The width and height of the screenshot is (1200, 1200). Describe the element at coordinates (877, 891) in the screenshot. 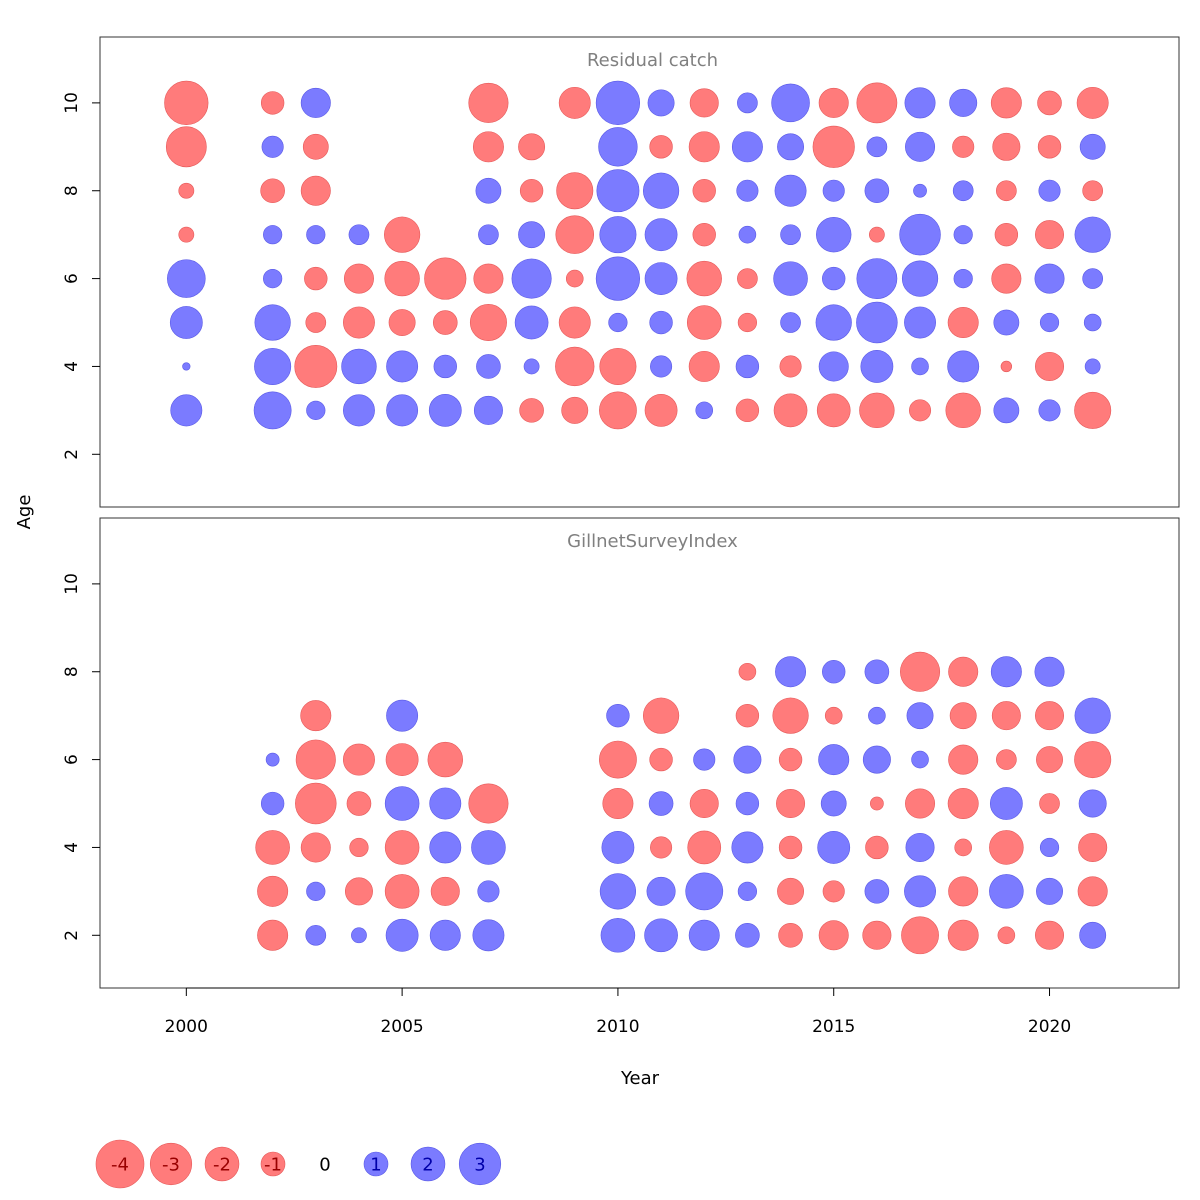

I see `bubble: 2016, age 3: 1` at that location.